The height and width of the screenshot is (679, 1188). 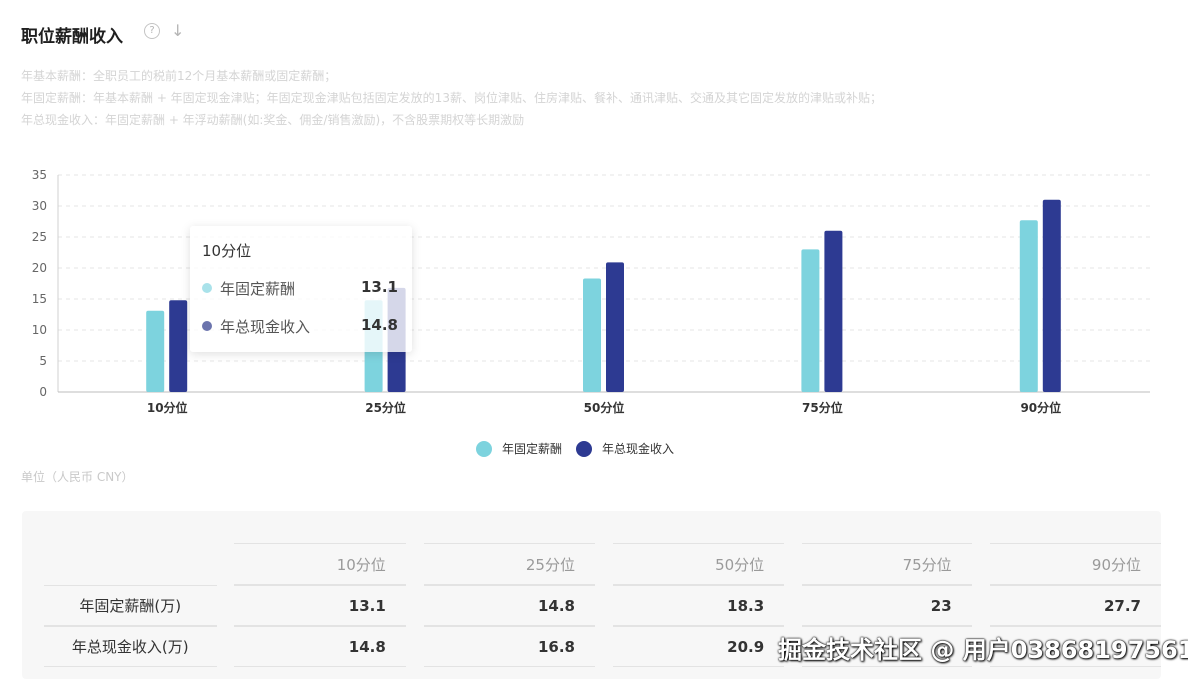 What do you see at coordinates (484, 448) in the screenshot?
I see `legend-swatch-fixed` at bounding box center [484, 448].